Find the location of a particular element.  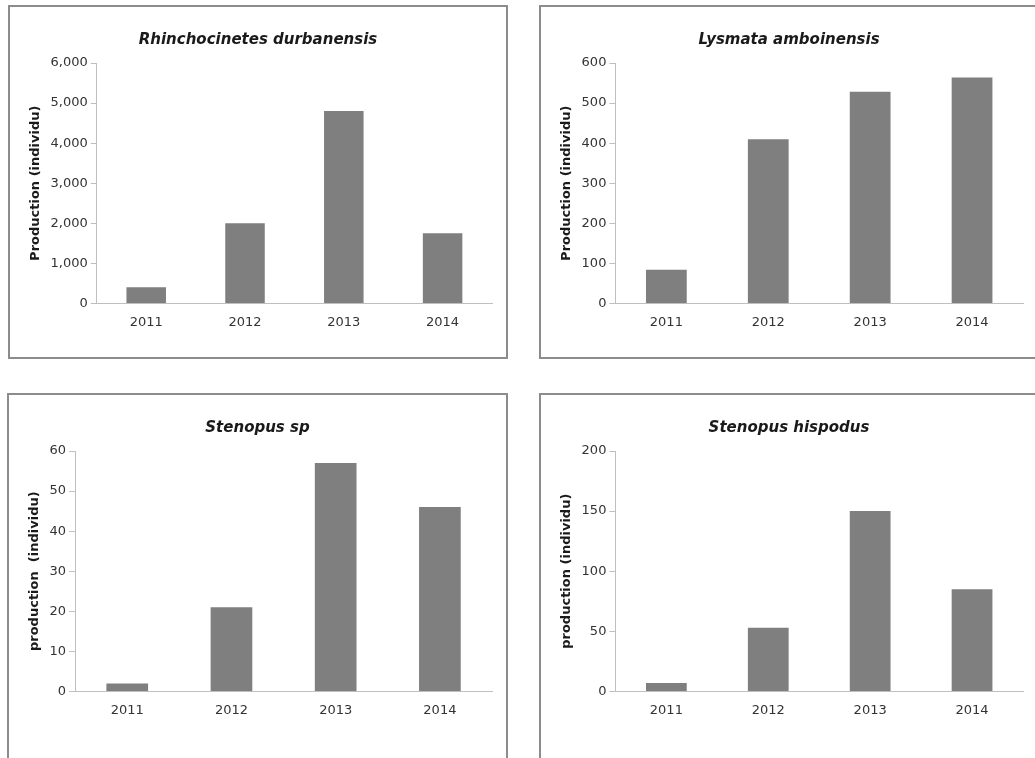

y-tick-label: 300 is located at coordinates (594, 182).